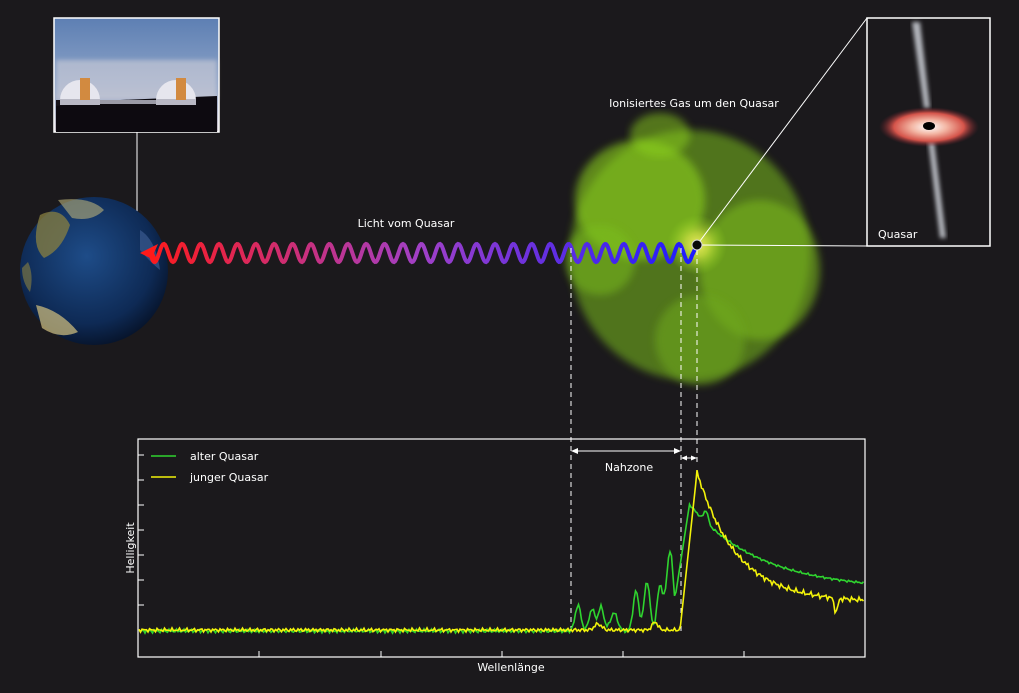  Describe the element at coordinates (130, 548) in the screenshot. I see `y-axis-label: Helligkeit` at that location.